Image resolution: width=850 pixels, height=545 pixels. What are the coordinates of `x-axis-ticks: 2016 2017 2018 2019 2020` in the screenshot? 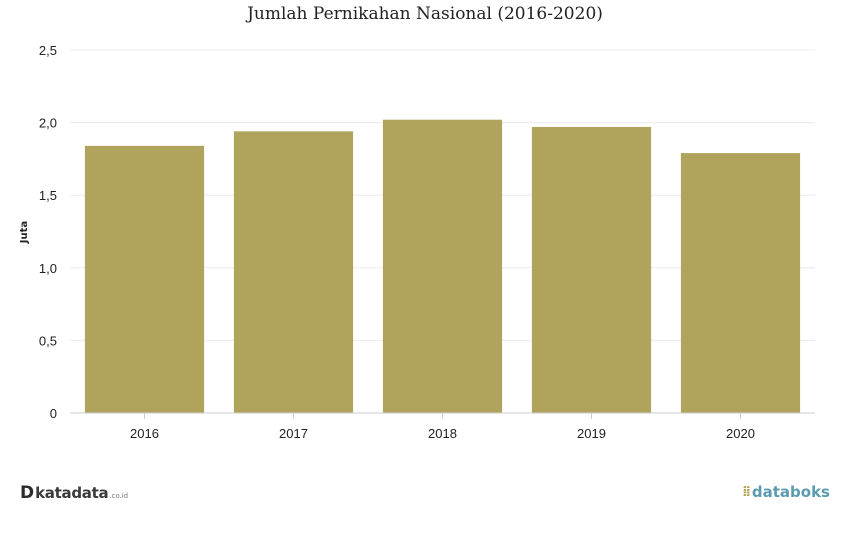 It's located at (442, 427).